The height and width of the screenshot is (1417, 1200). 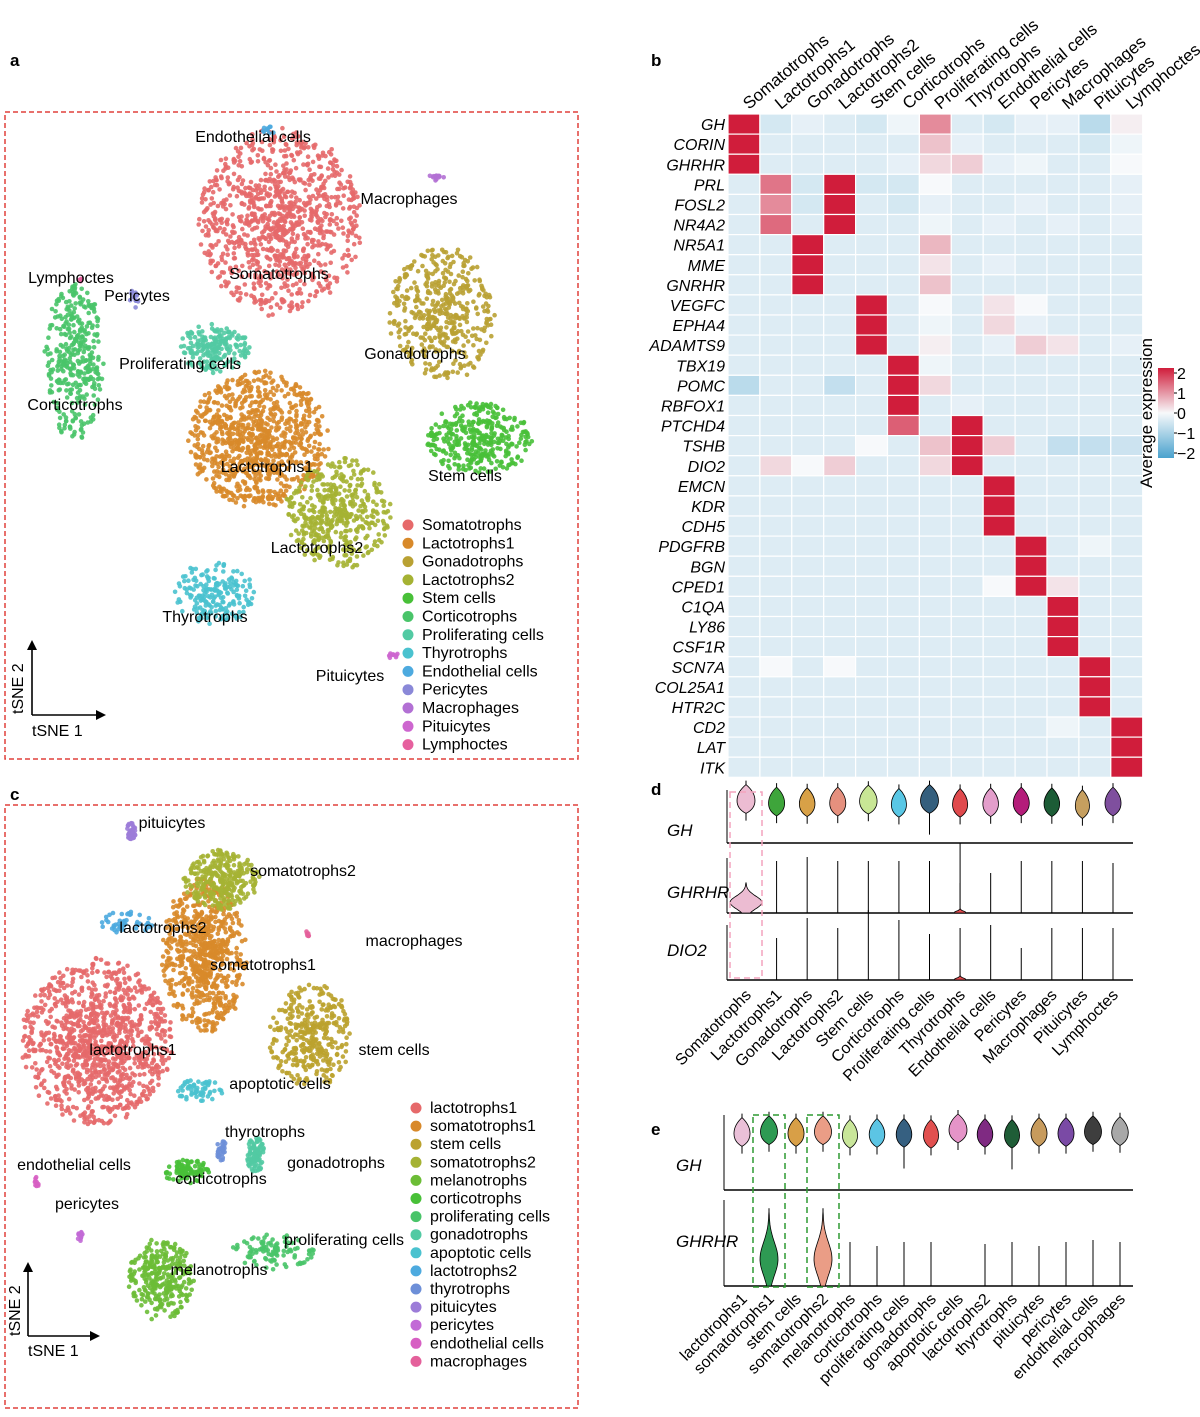 What do you see at coordinates (871, 687) in the screenshot?
I see `heat-cell-col25a1-stem-cells` at bounding box center [871, 687].